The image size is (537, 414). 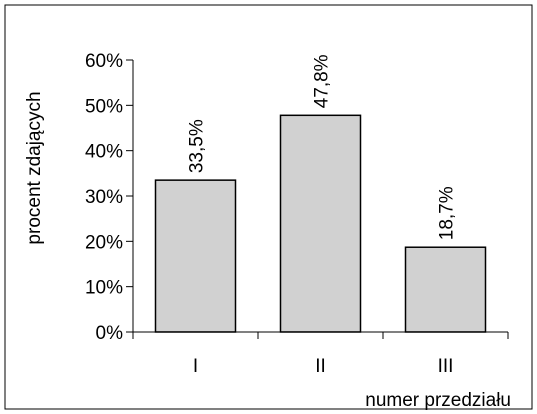 I want to click on y-tick-label: 0%, so click(x=110, y=333).